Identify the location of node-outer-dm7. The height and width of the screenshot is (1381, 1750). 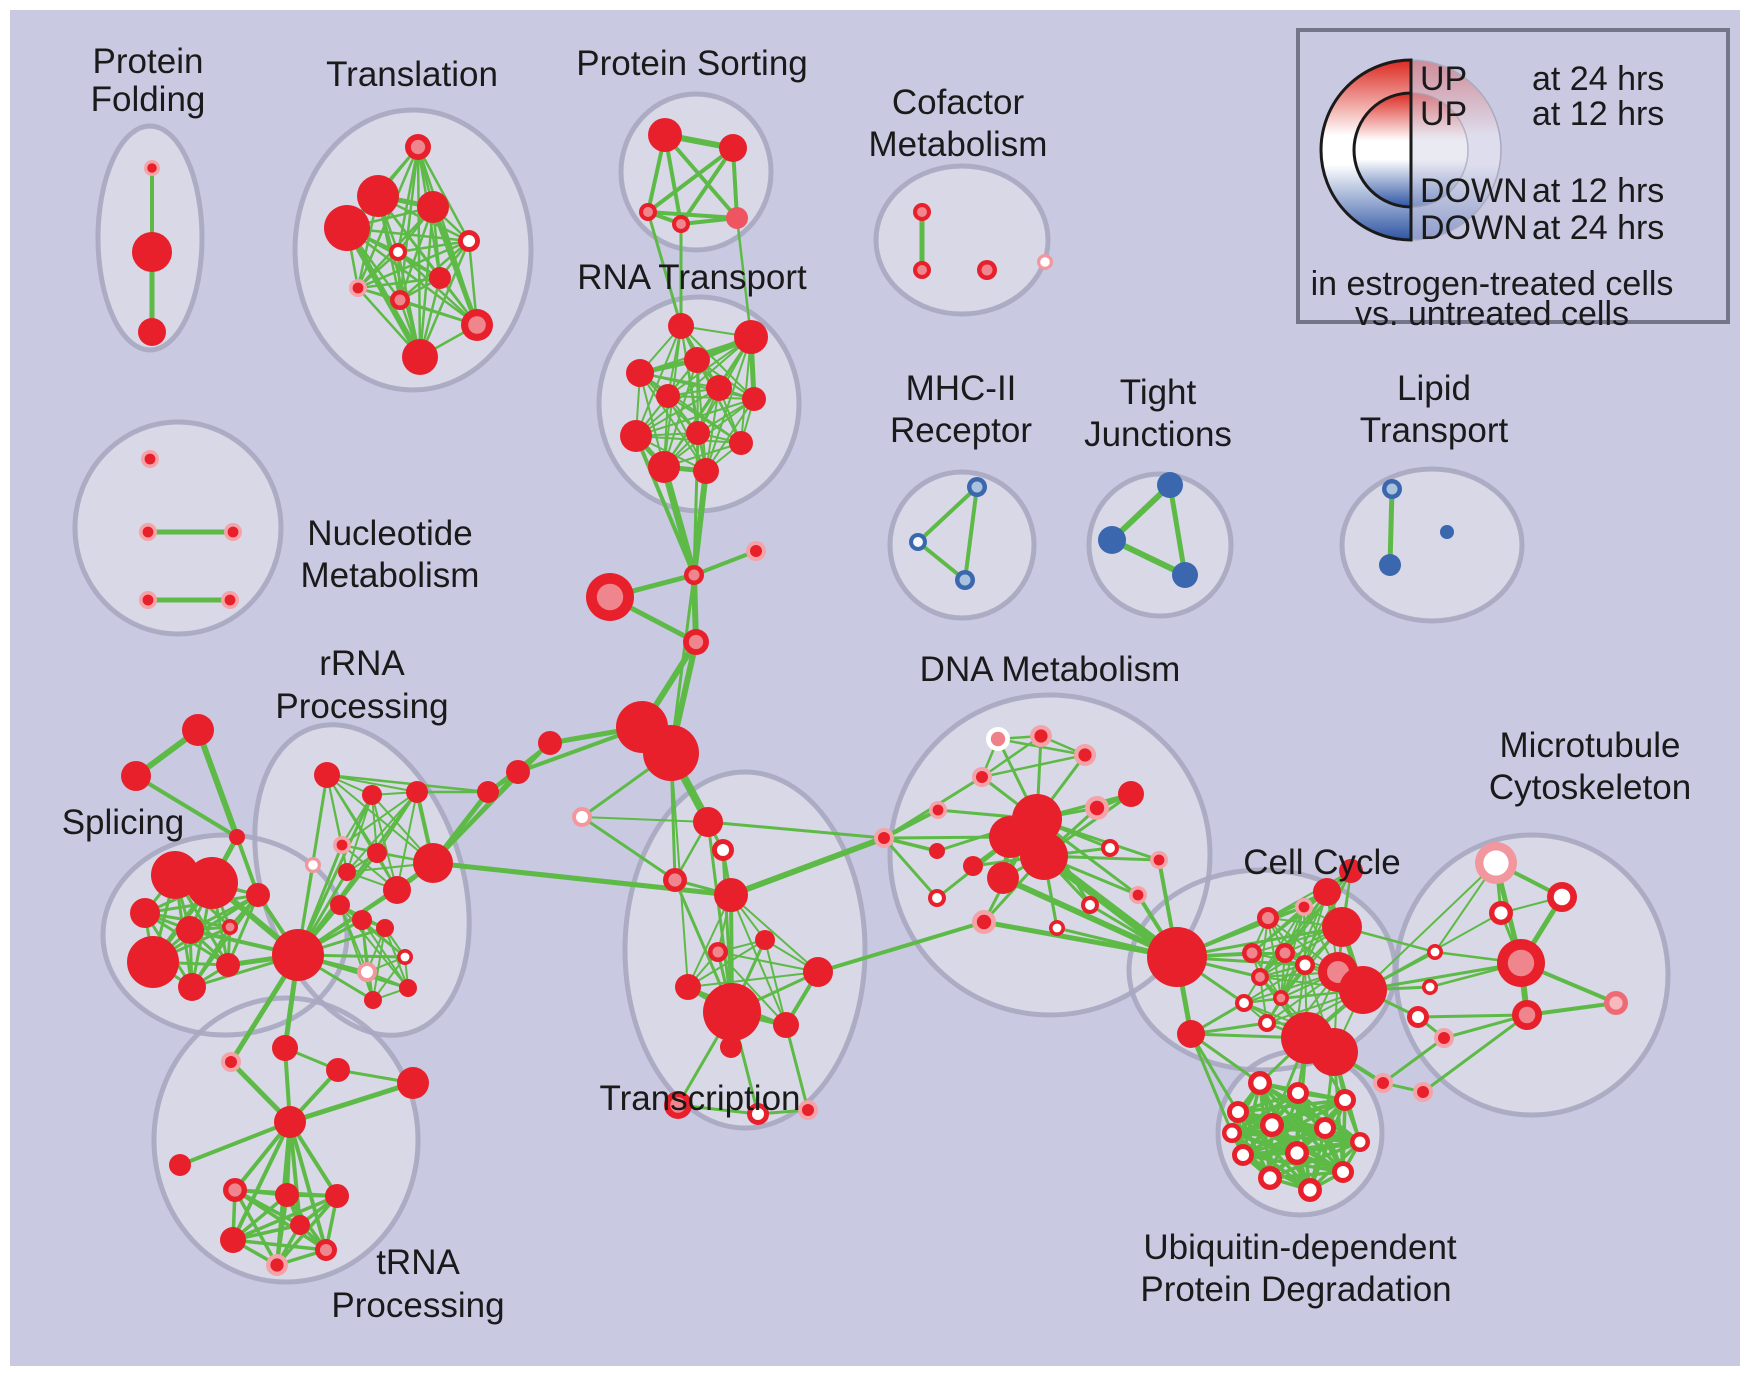
(1131, 794).